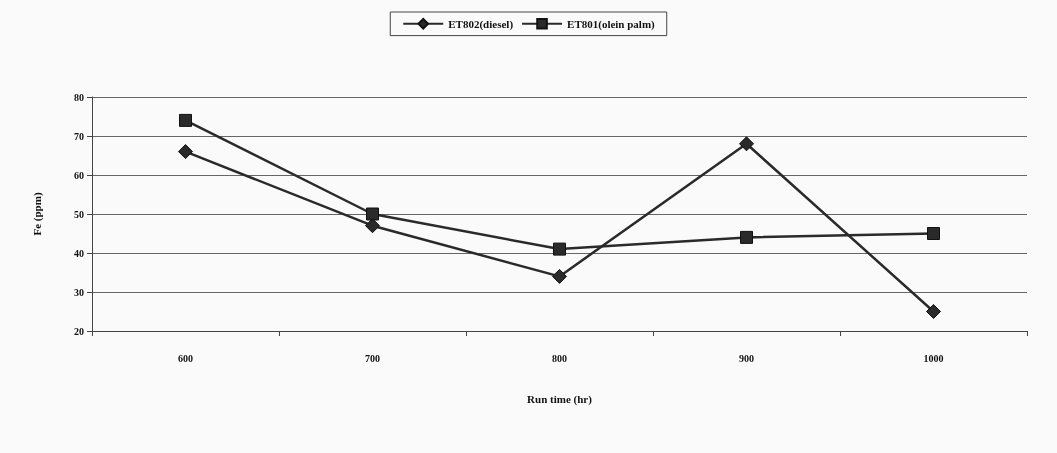 Image resolution: width=1057 pixels, height=453 pixels. What do you see at coordinates (746, 358) in the screenshot?
I see `x-tick-label: 900` at bounding box center [746, 358].